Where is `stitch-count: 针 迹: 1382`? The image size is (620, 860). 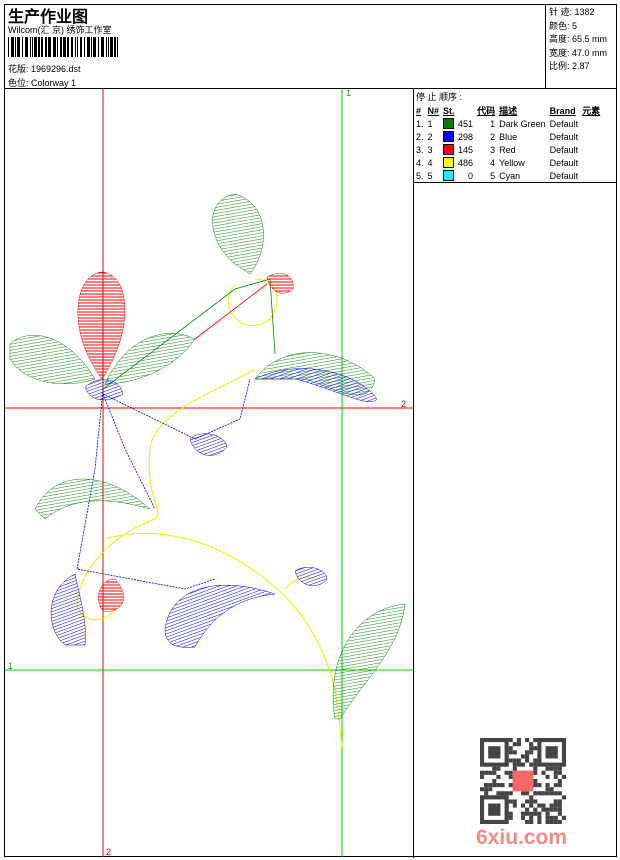
stitch-count: 针 迹: 1382 is located at coordinates (572, 12).